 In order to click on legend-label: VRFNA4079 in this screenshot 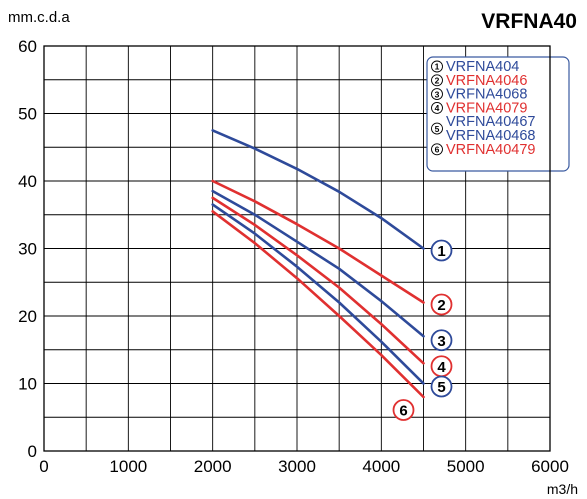, I will do `click(486, 108)`.